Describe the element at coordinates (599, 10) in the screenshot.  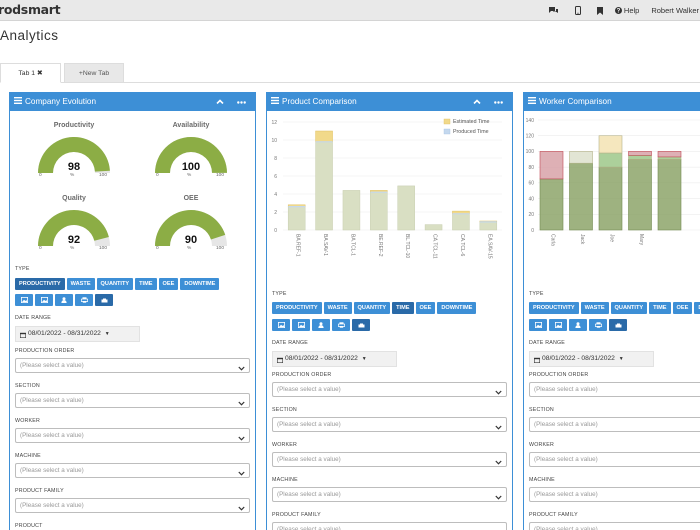
I see `bookmark-icon` at that location.